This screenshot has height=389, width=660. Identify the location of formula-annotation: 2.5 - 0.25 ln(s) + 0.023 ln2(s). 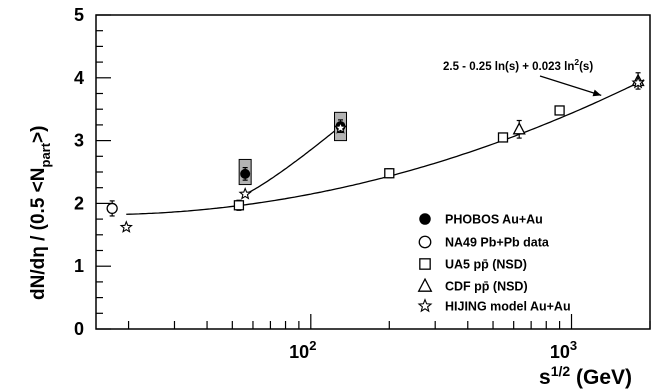
(522, 77).